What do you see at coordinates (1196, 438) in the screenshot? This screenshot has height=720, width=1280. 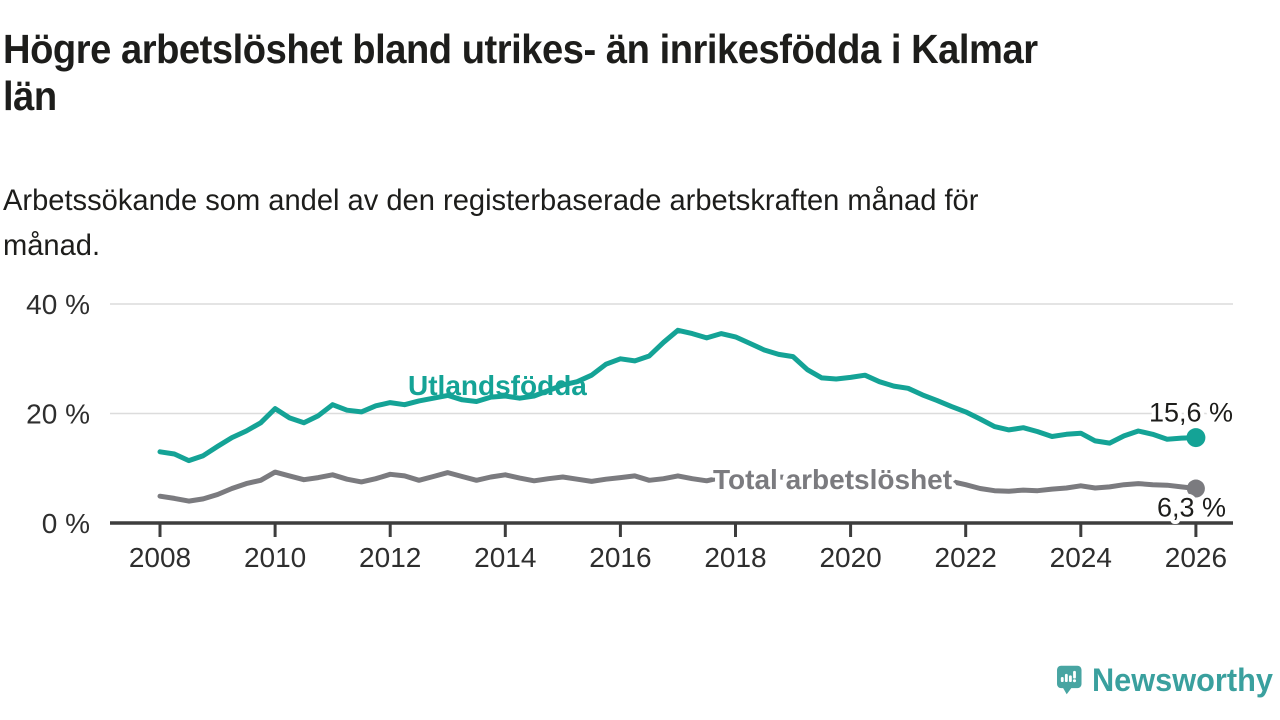 I see `end-dot-utlandsfodda` at bounding box center [1196, 438].